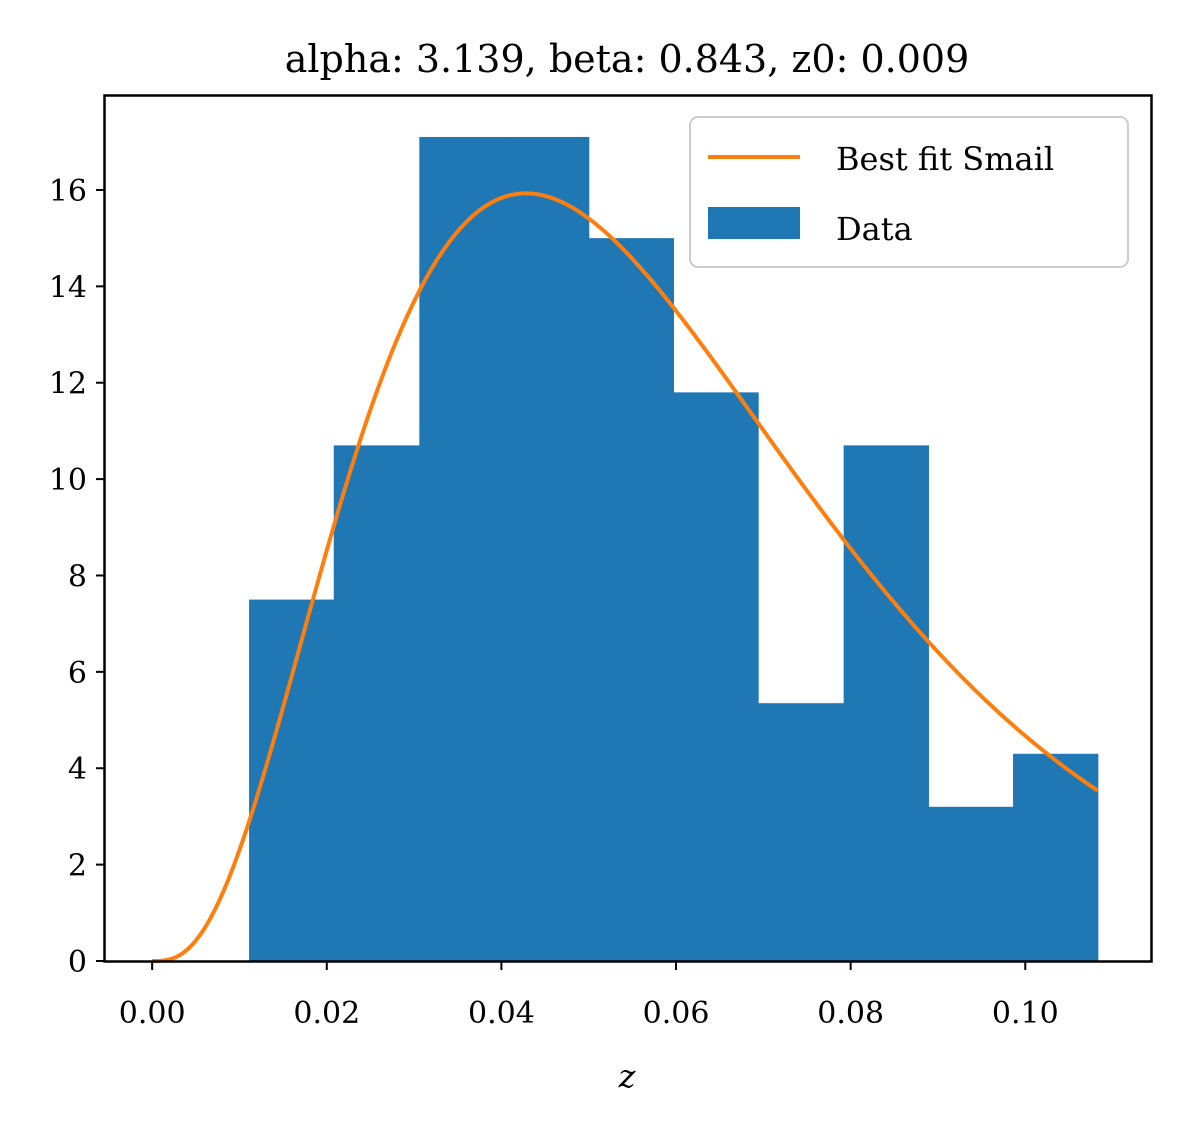 The height and width of the screenshot is (1128, 1184). Describe the element at coordinates (1025, 1013) in the screenshot. I see `x-tick-label: 0.10` at that location.